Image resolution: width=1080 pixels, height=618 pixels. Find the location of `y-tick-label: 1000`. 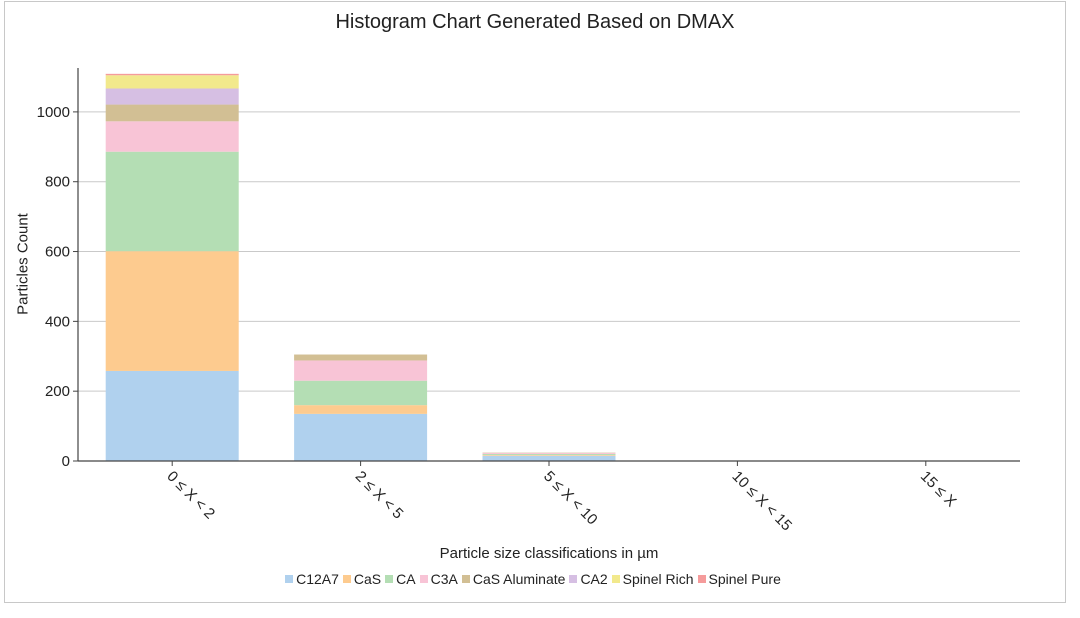

y-tick-label: 1000 is located at coordinates (53, 112).